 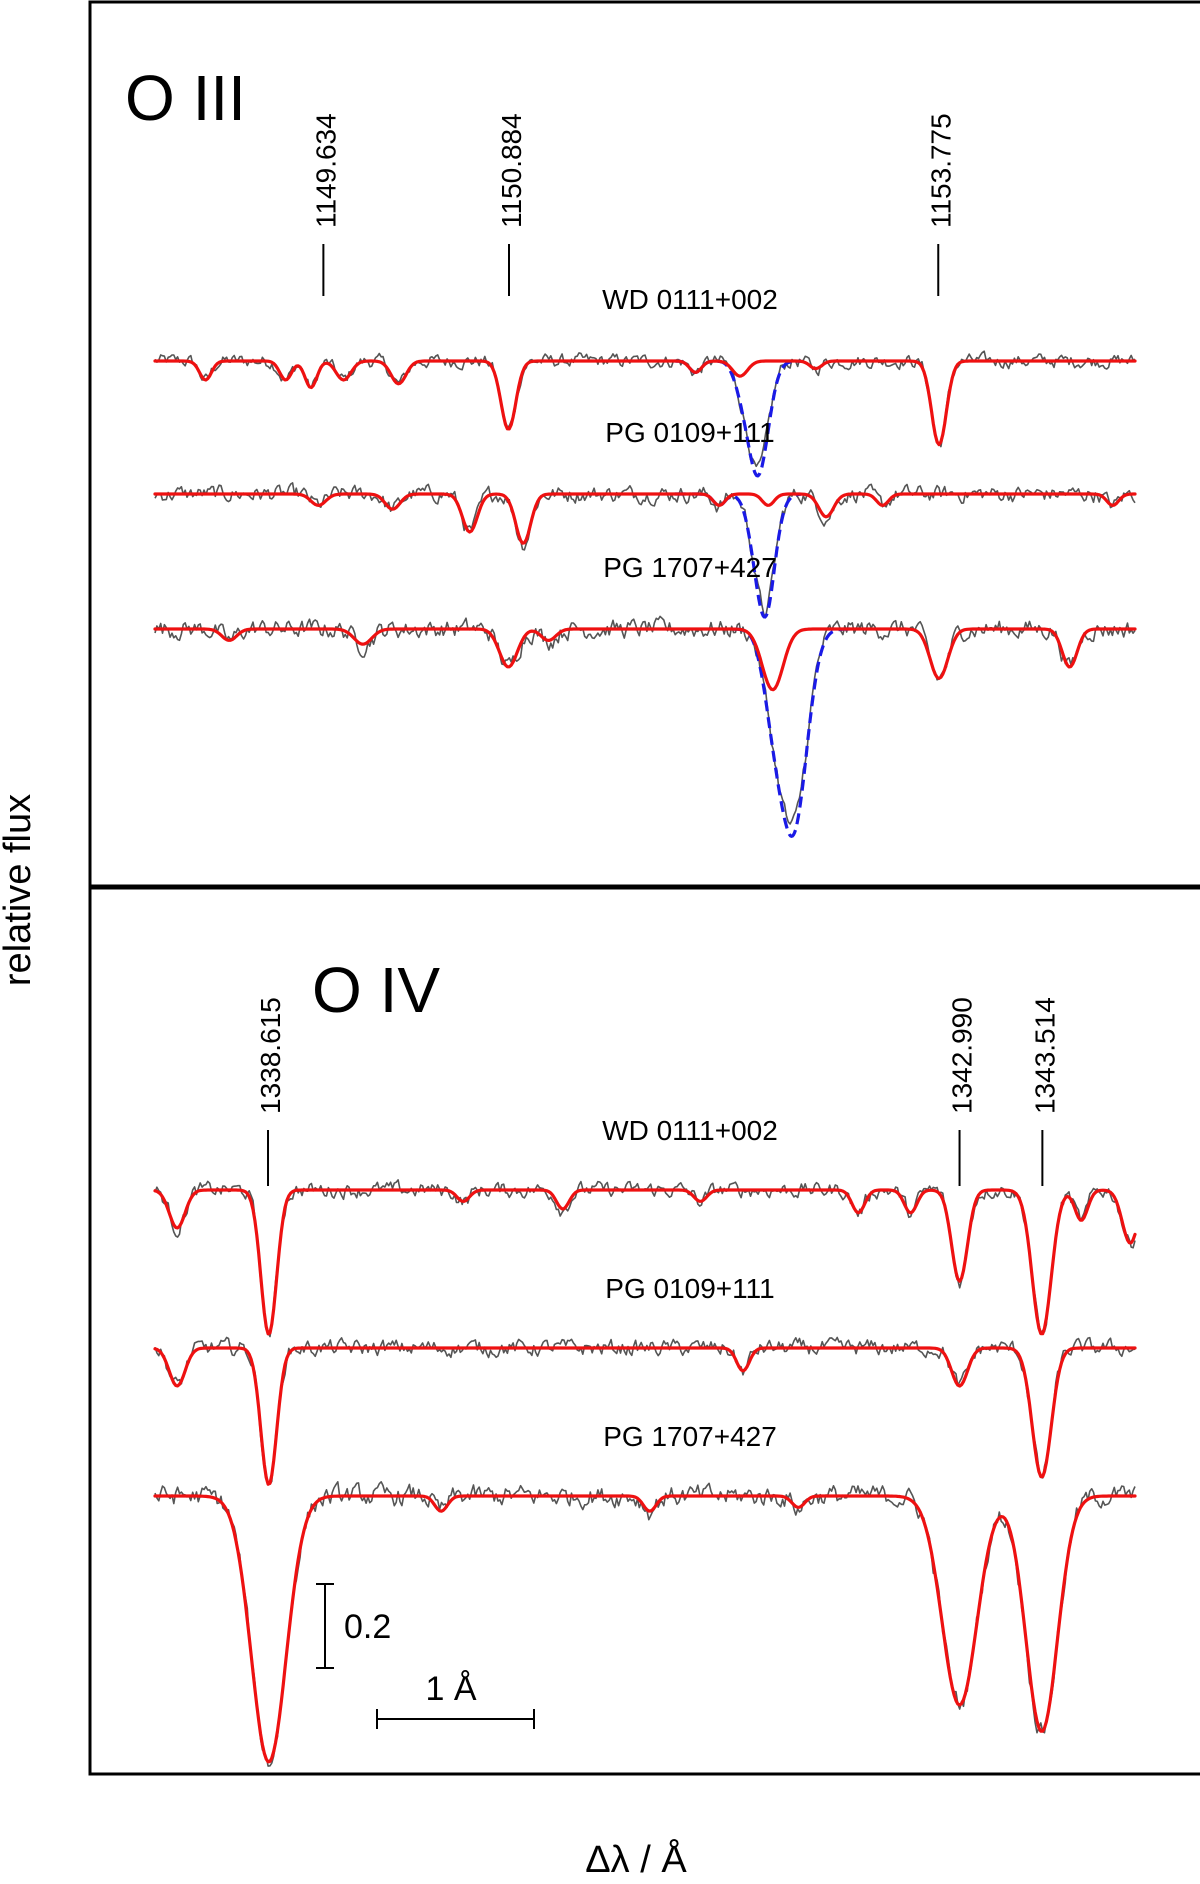 I want to click on series-3: PG 1707+427, so click(x=645, y=695).